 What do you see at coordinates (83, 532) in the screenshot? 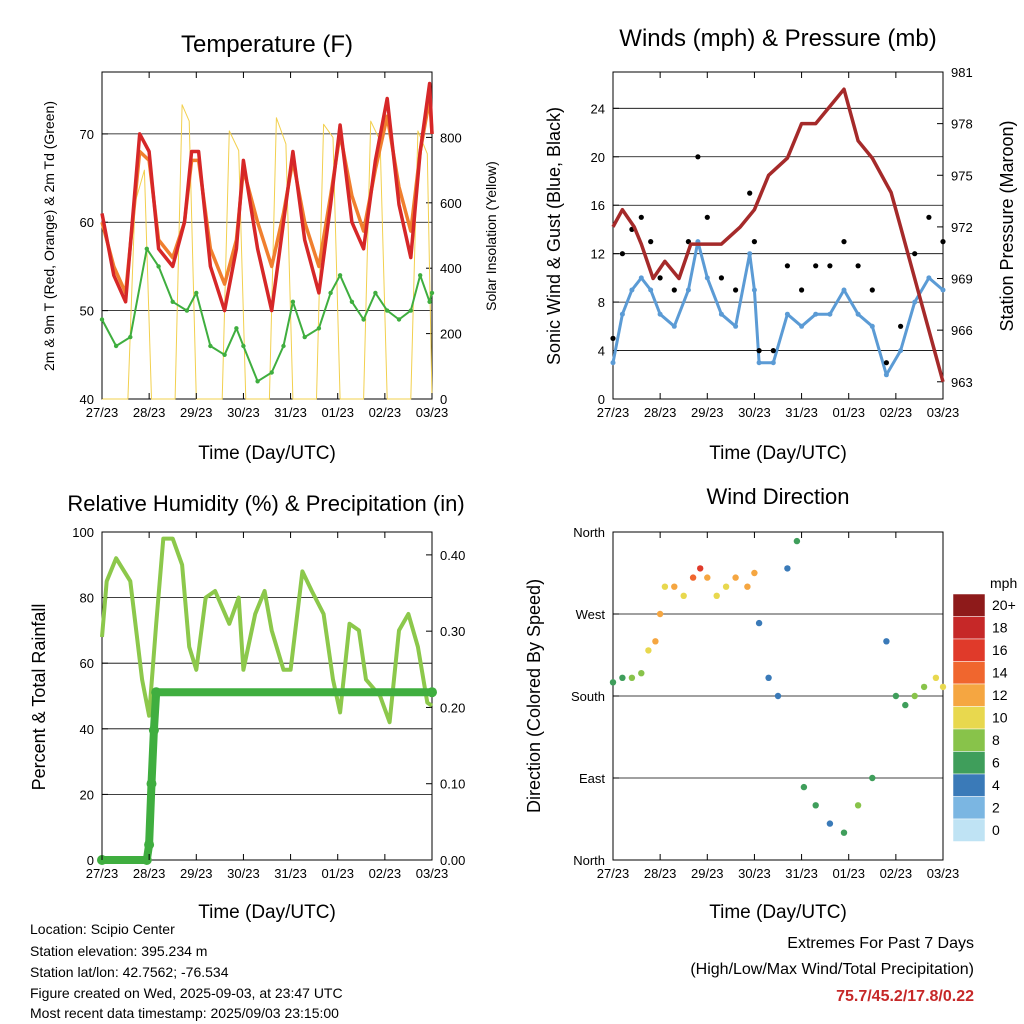
I see `y-tick-label-left: 100` at bounding box center [83, 532].